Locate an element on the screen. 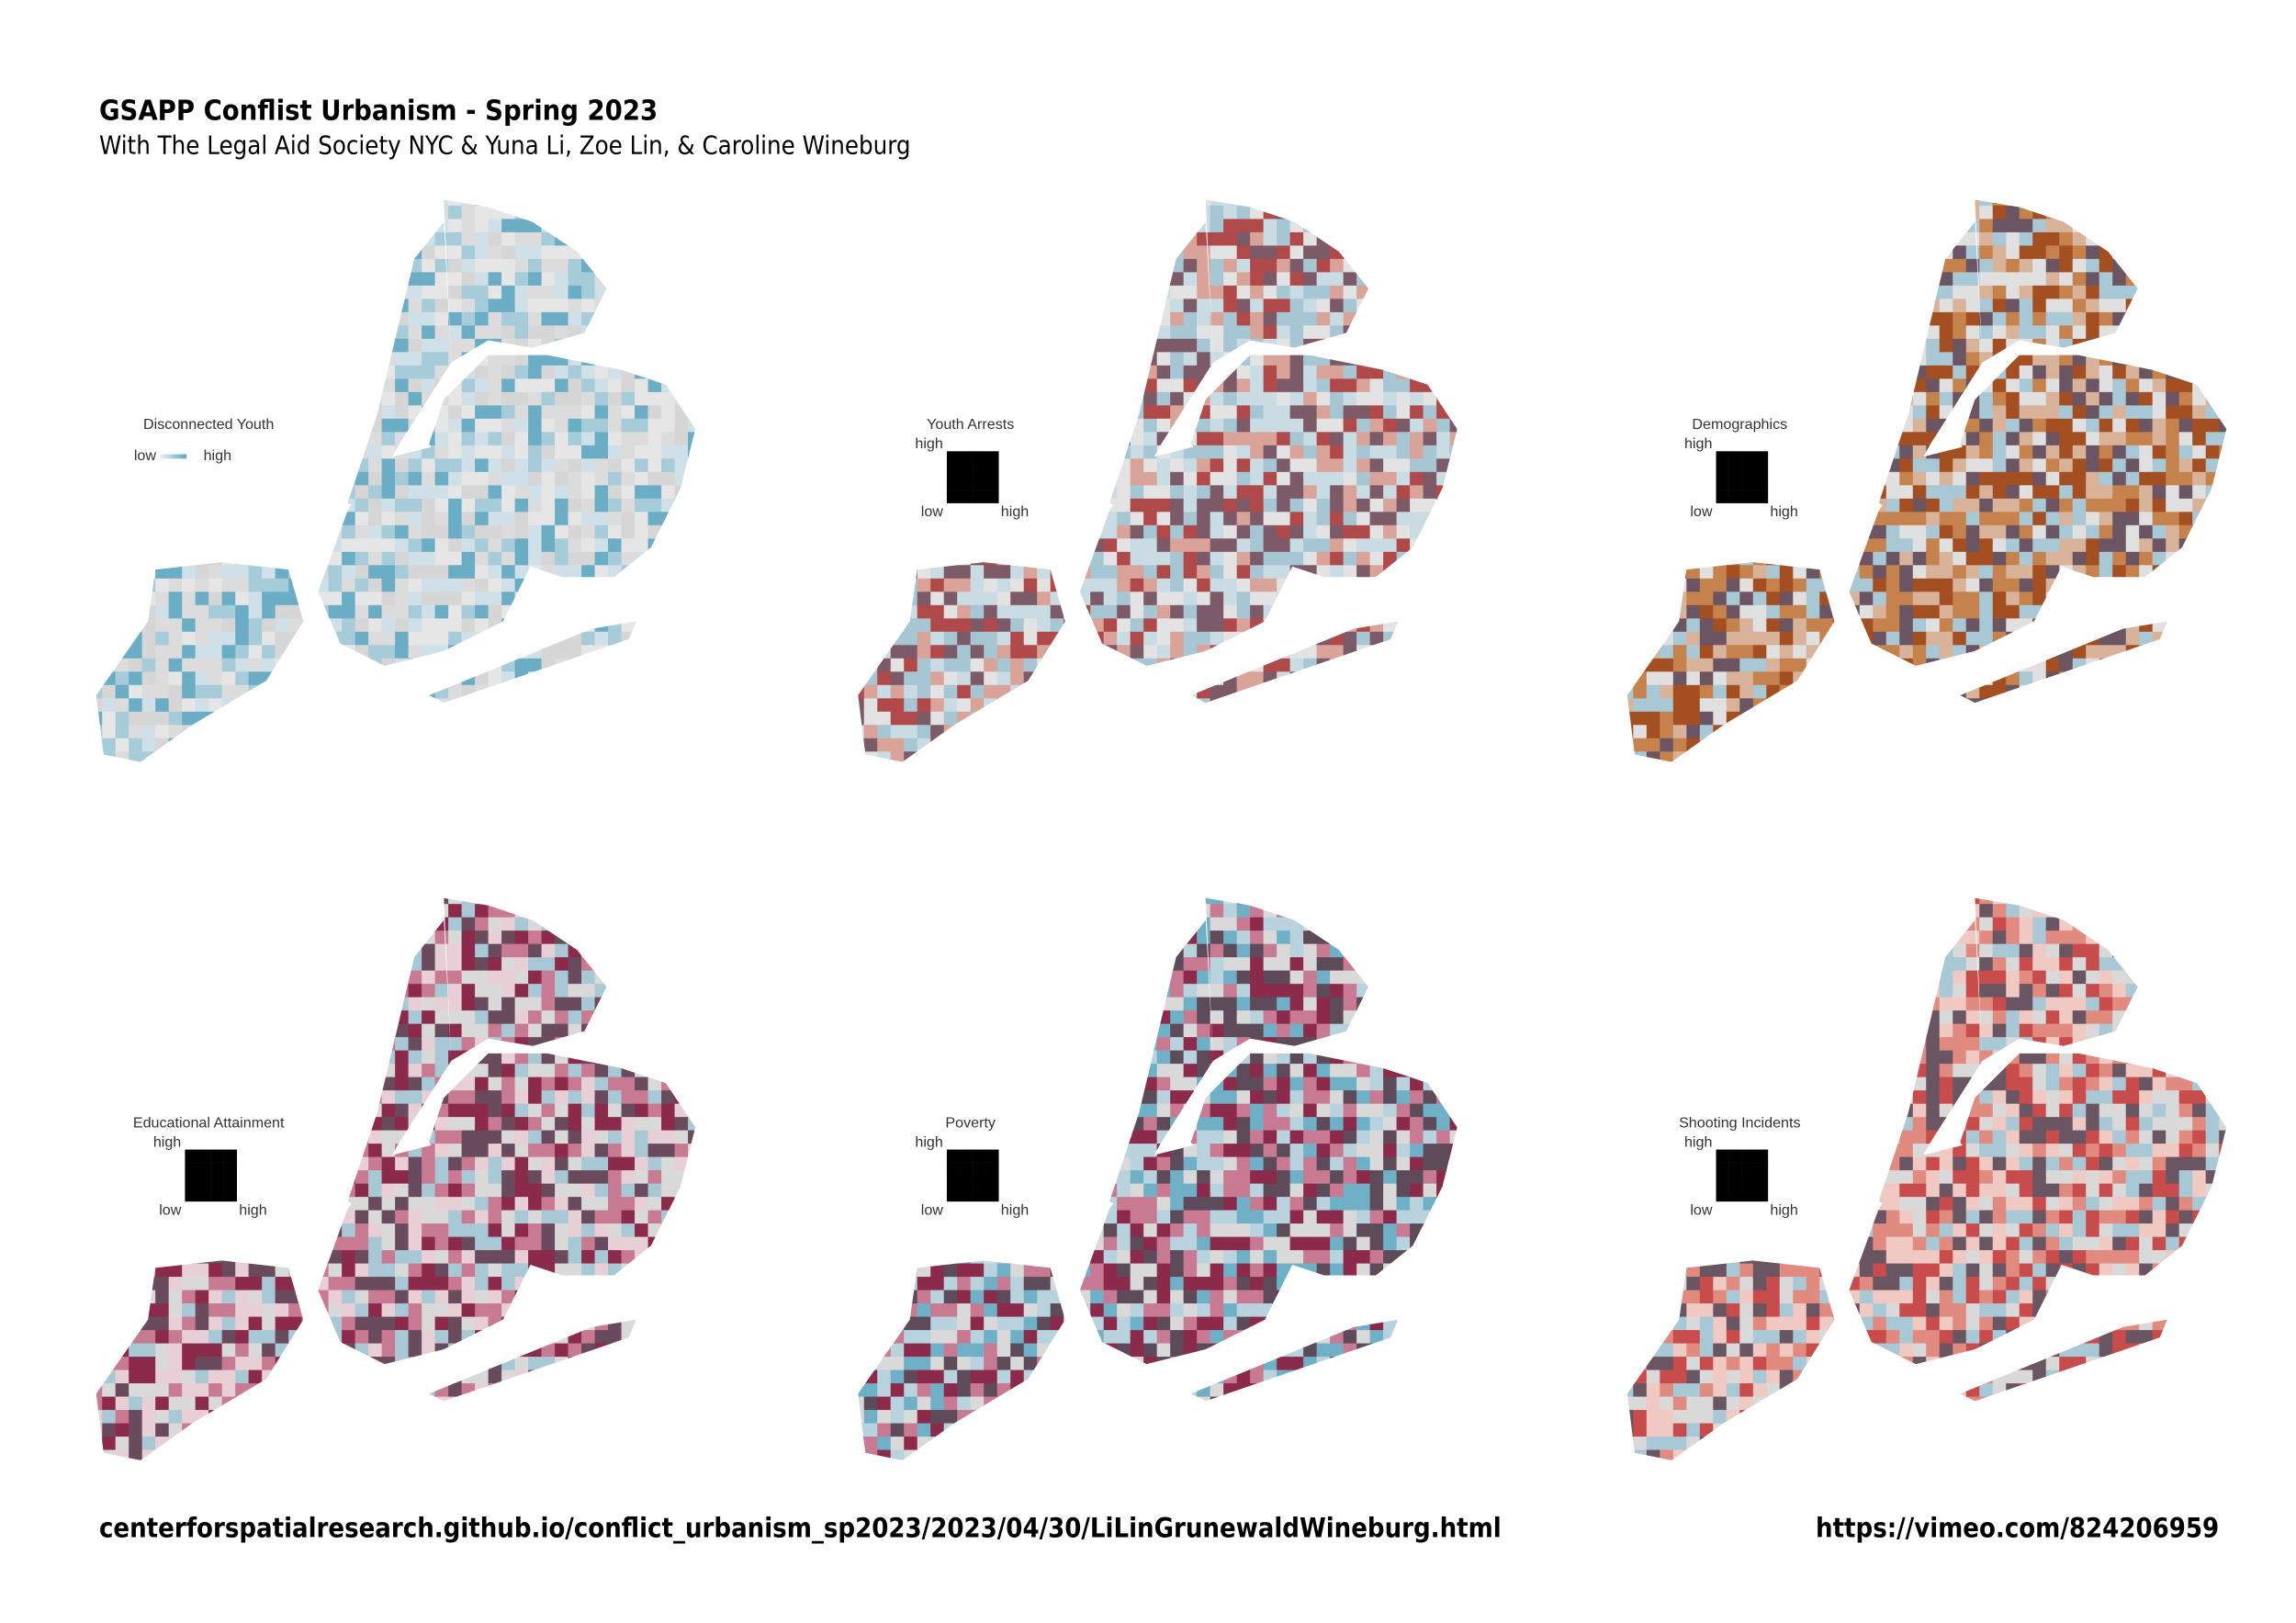 The image size is (2296, 1623). legend-title: Youth Arrests is located at coordinates (971, 424).